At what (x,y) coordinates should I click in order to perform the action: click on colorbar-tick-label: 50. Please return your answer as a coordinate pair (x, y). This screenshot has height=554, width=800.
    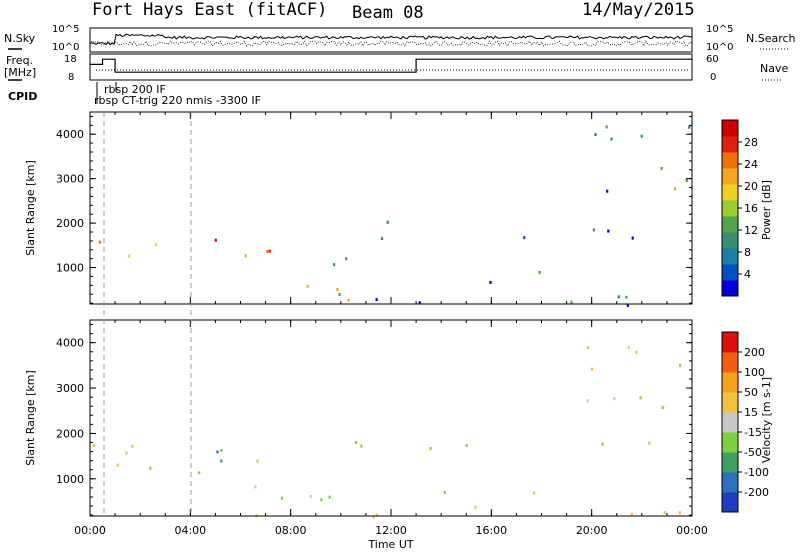
    Looking at the image, I should click on (751, 392).